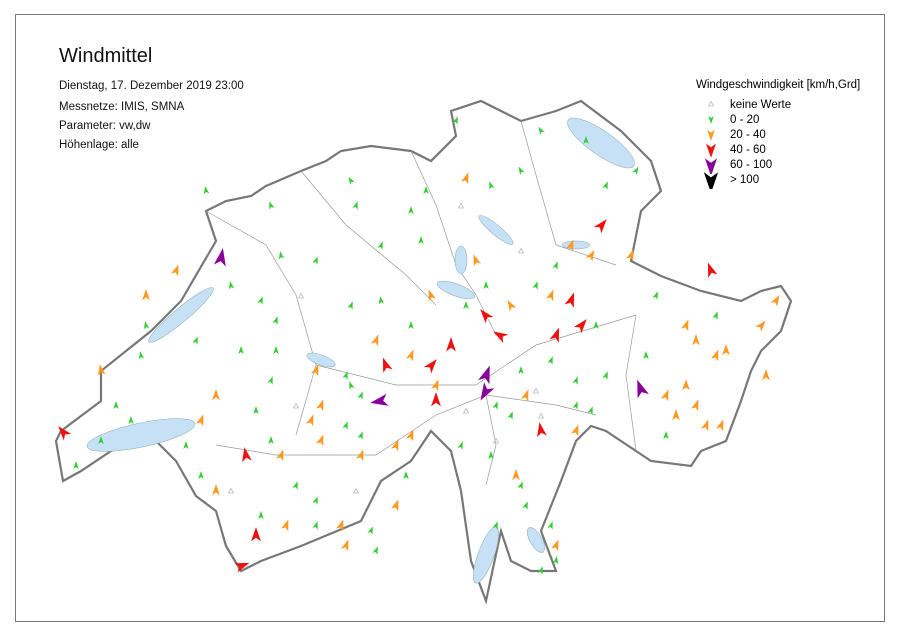  I want to click on networks-text: Messnetze: IMIS, SMNA, so click(122, 107).